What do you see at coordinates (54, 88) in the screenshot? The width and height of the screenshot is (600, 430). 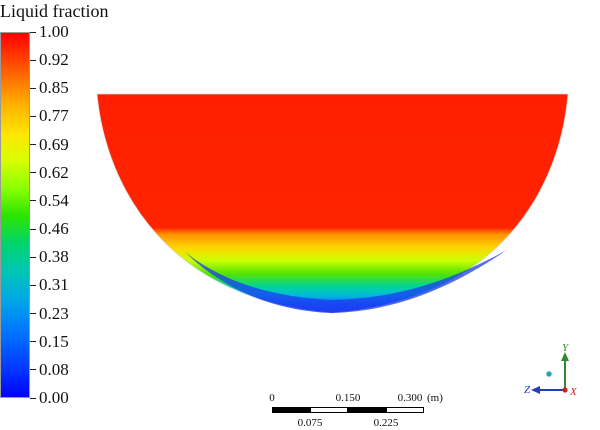 I see `colorbar-tick-label: 0.85` at bounding box center [54, 88].